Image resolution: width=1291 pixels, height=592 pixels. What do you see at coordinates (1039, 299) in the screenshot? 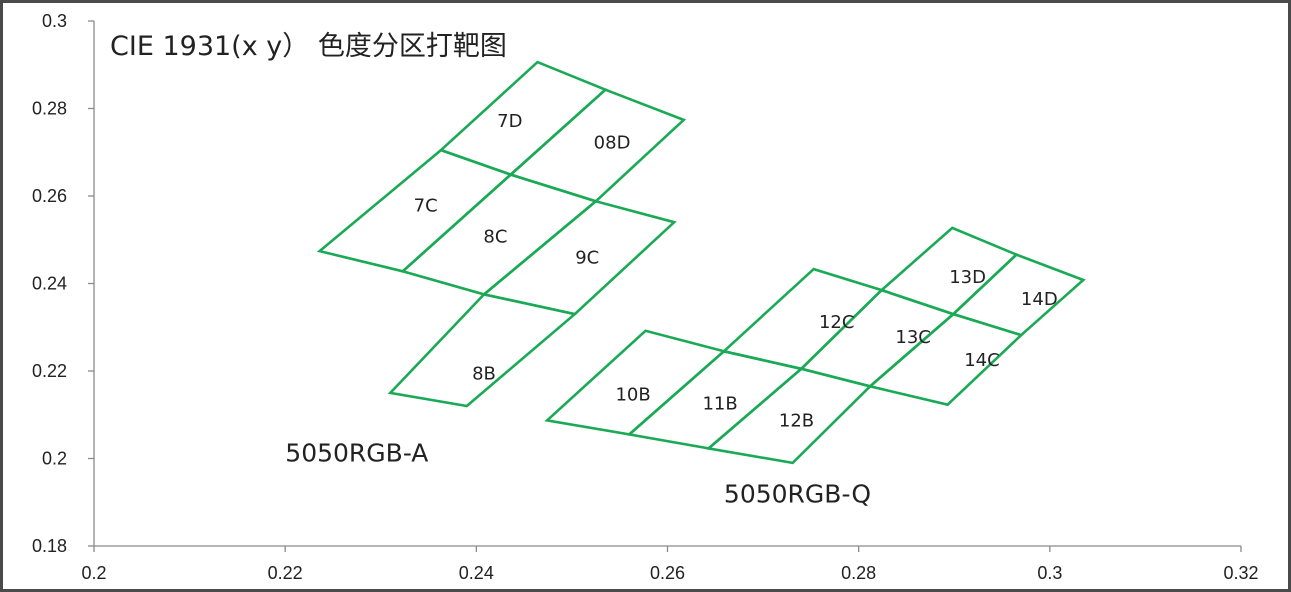
I see `bin-14d-label: 14D` at bounding box center [1039, 299].